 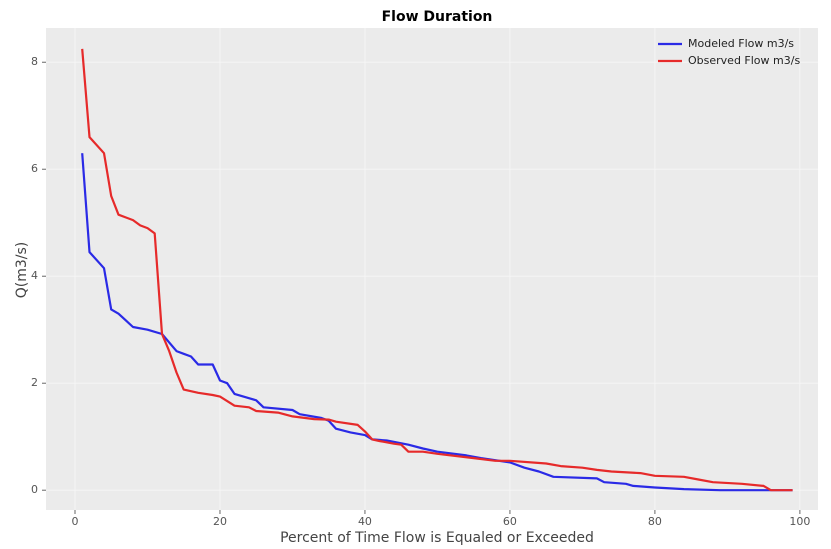 What do you see at coordinates (34, 489) in the screenshot?
I see `y-tick-label: 0` at bounding box center [34, 489].